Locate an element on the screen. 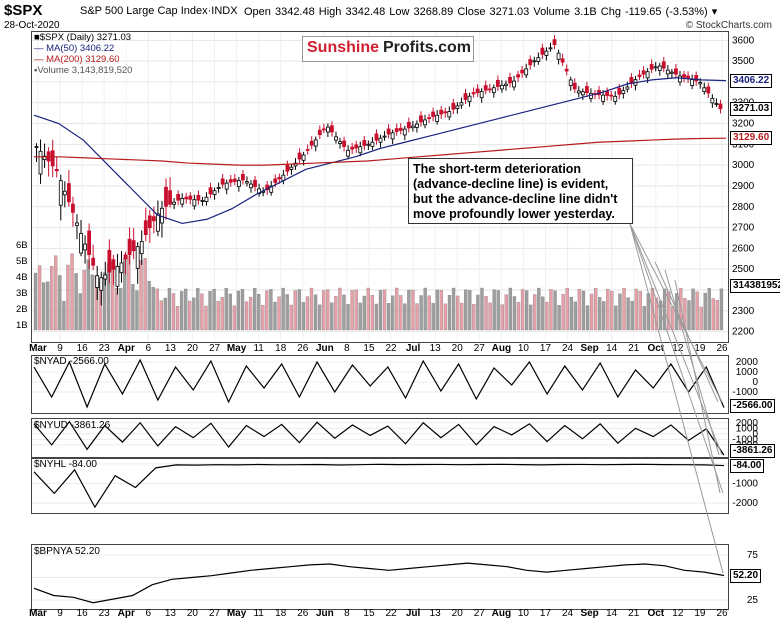 The height and width of the screenshot is (621, 780). x-tick-label-top: Aug is located at coordinates (501, 348).